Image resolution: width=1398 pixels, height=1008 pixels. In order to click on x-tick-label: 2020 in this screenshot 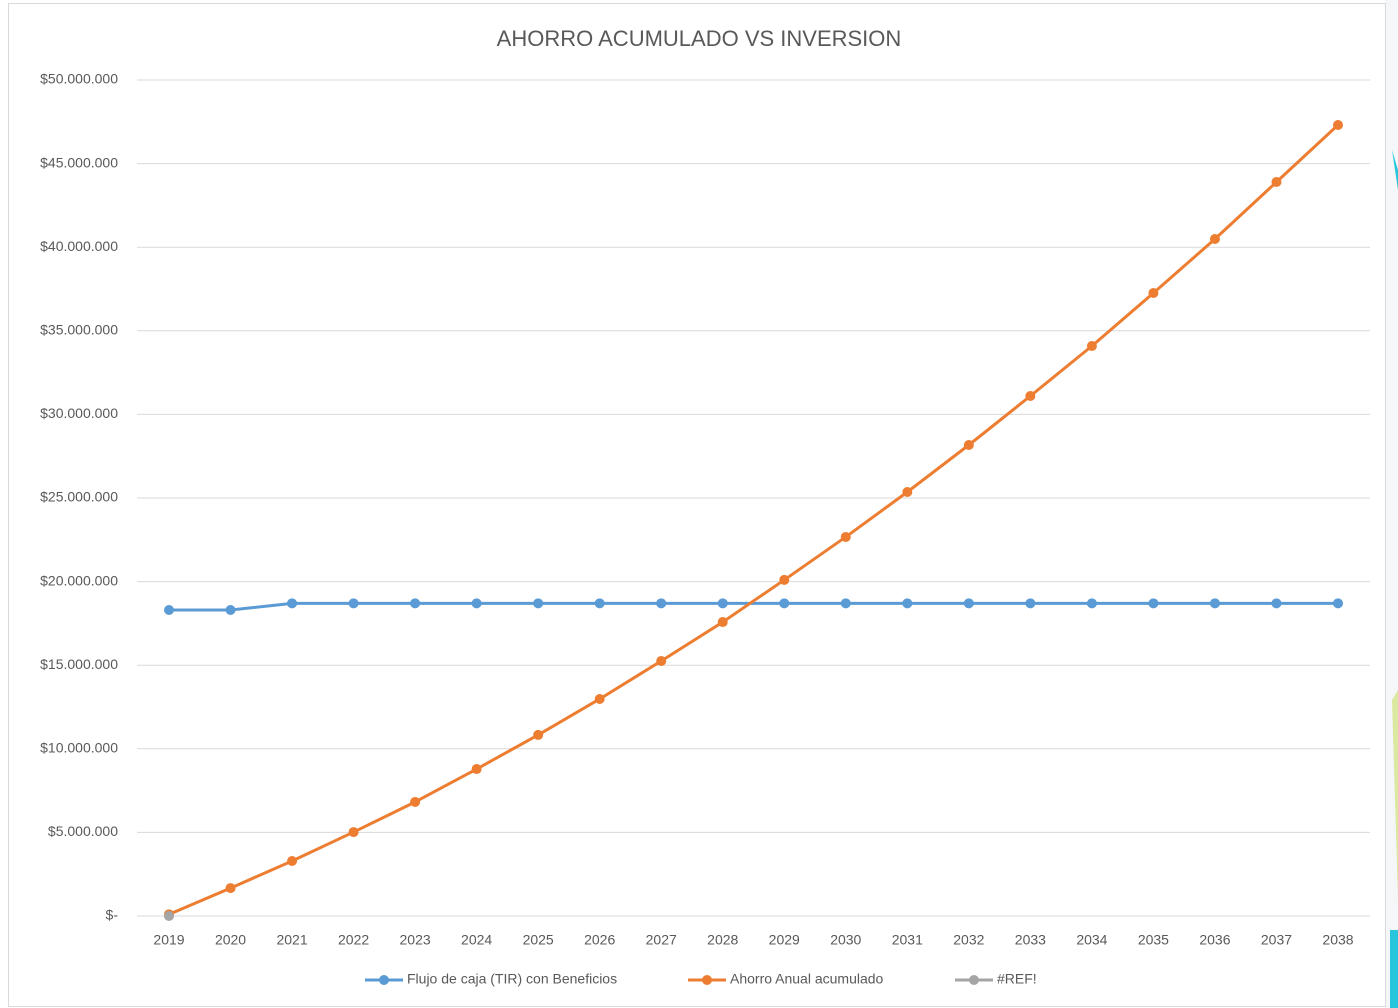, I will do `click(230, 940)`.